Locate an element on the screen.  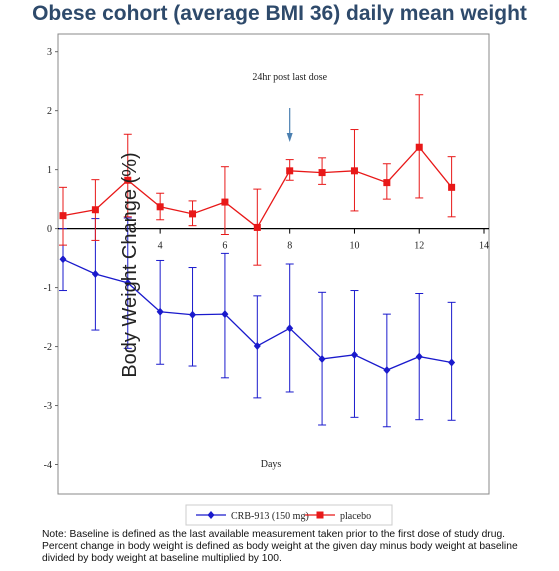
x-tick-label: 12 is located at coordinates (419, 246).